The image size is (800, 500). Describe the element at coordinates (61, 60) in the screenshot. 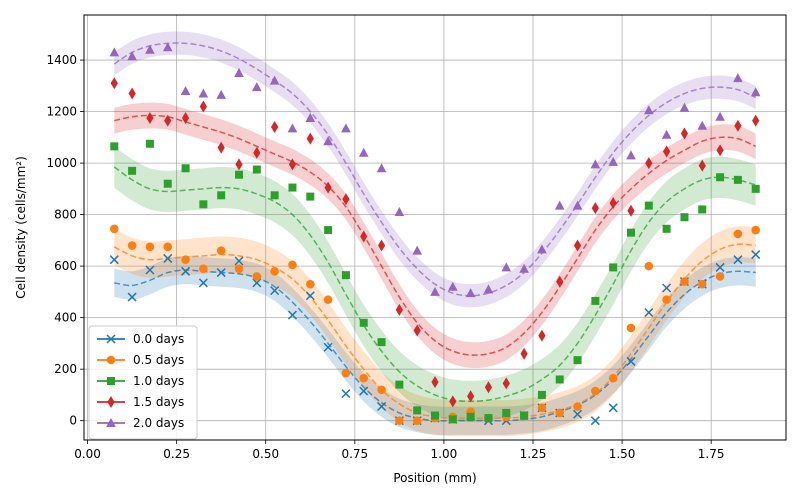

I see `y-tick-label: 1400` at that location.